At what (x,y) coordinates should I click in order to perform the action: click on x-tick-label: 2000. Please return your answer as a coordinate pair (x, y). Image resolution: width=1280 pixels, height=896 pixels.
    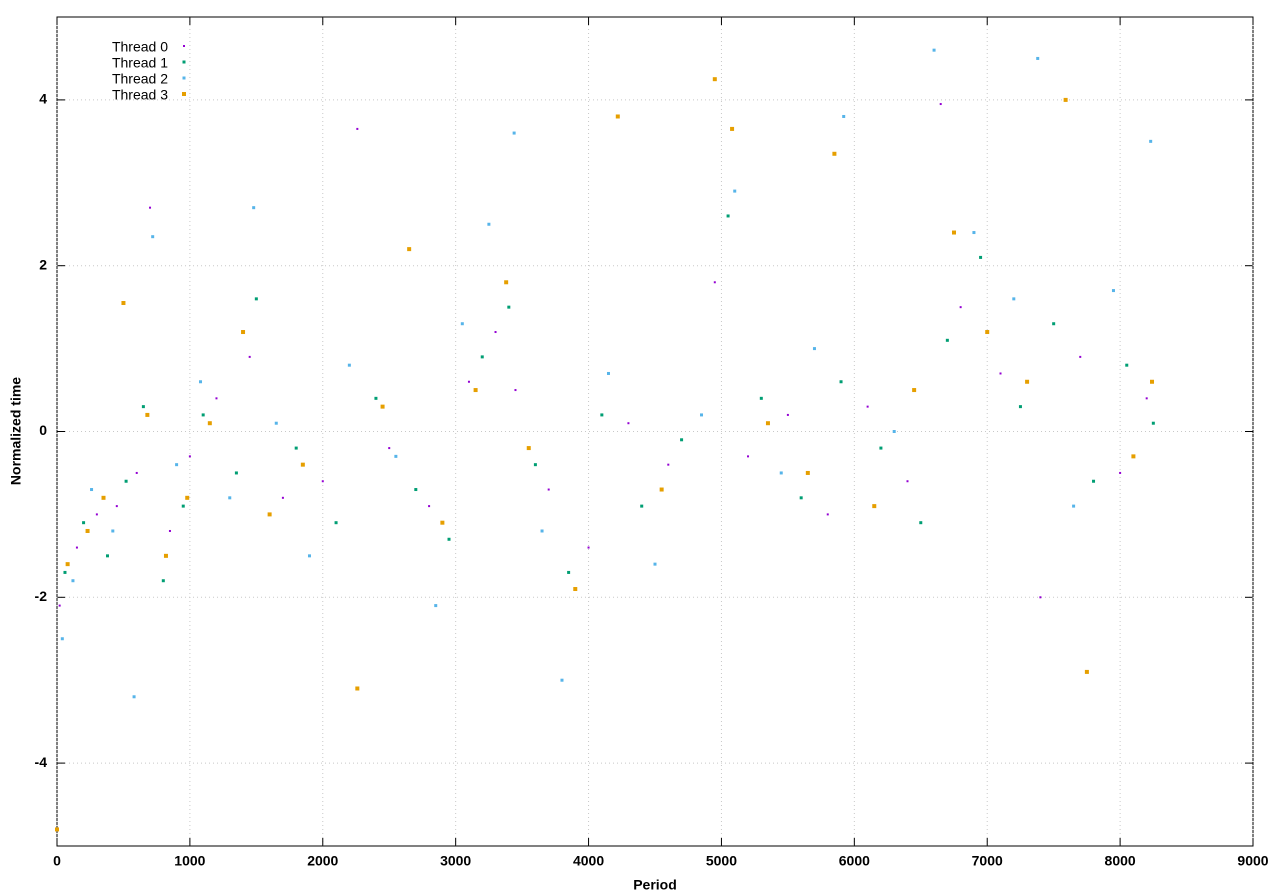
    Looking at the image, I should click on (322, 861).